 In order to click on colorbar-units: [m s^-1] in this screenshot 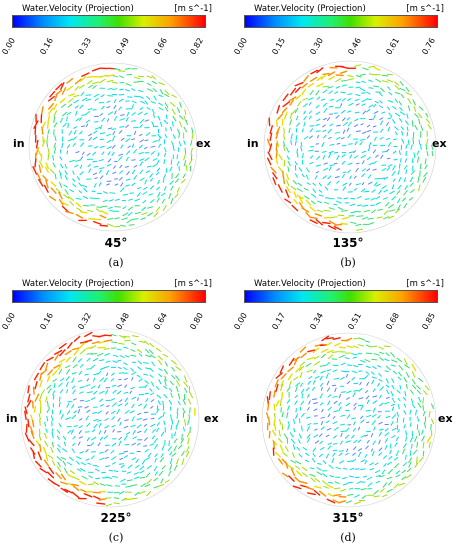, I will do `click(193, 284)`.